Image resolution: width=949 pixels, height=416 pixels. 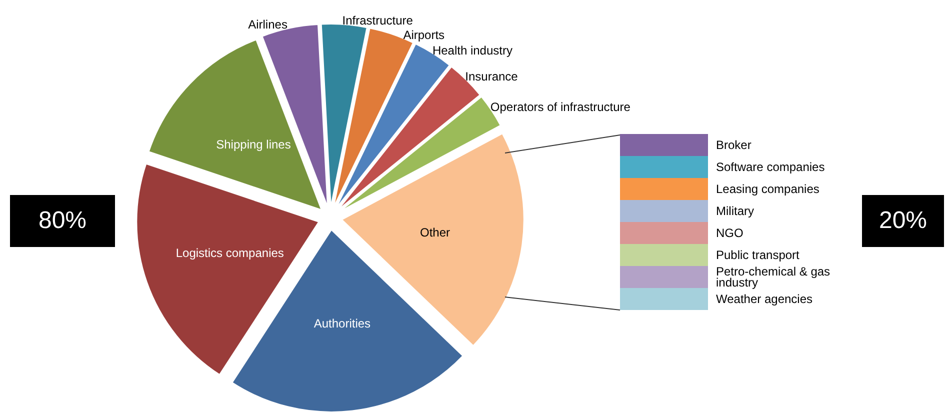 What do you see at coordinates (903, 221) in the screenshot?
I see `text: 20%` at bounding box center [903, 221].